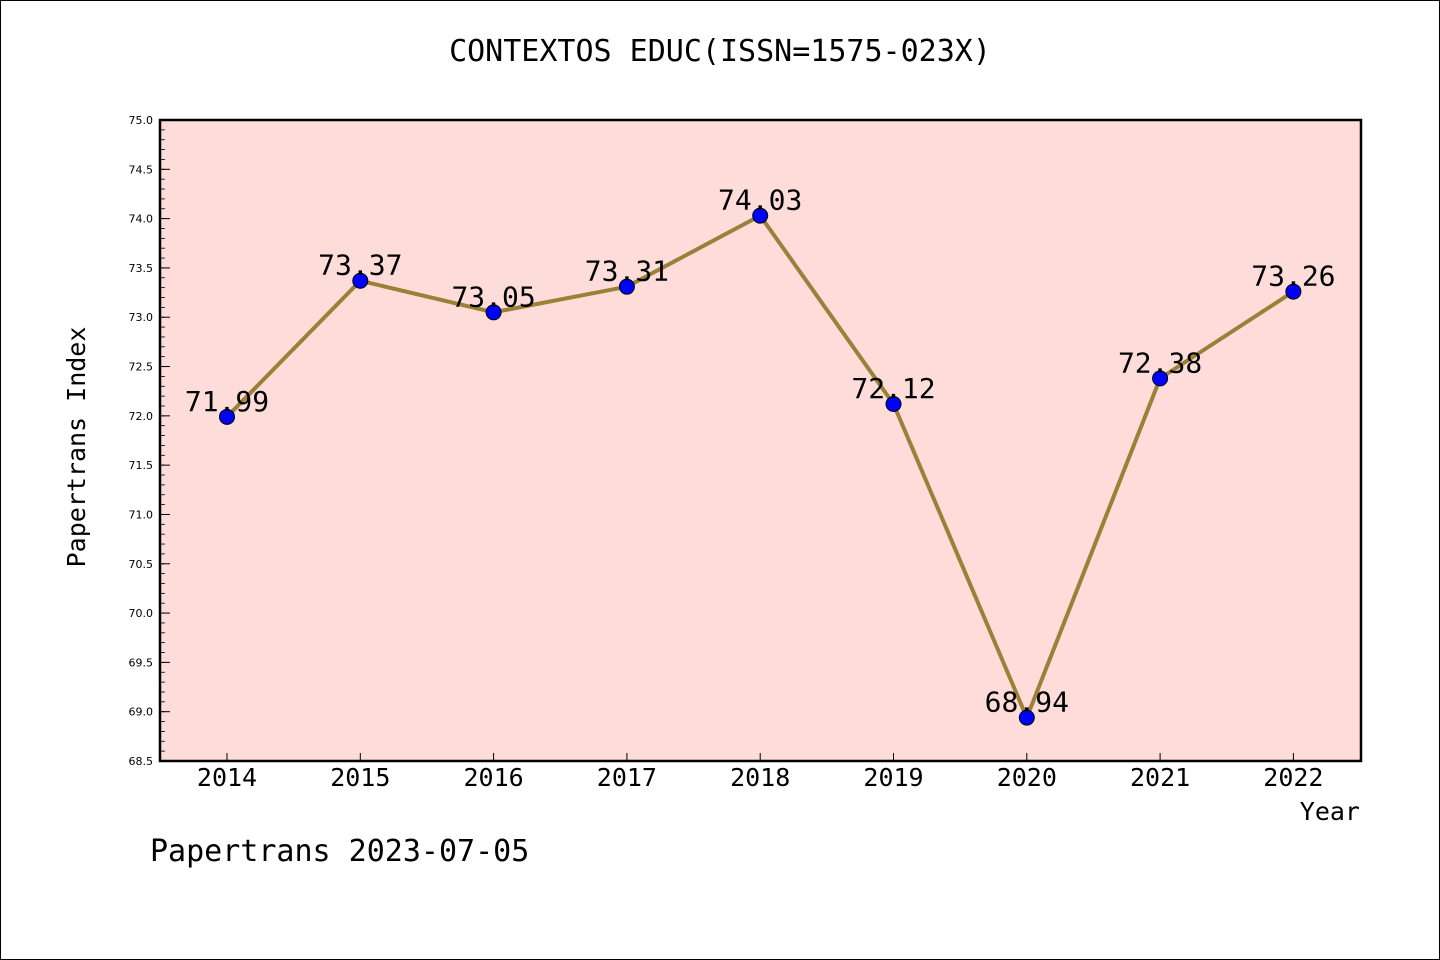 Image resolution: width=1440 pixels, height=960 pixels. What do you see at coordinates (141, 416) in the screenshot?
I see `y-tick-label: 72.0` at bounding box center [141, 416].